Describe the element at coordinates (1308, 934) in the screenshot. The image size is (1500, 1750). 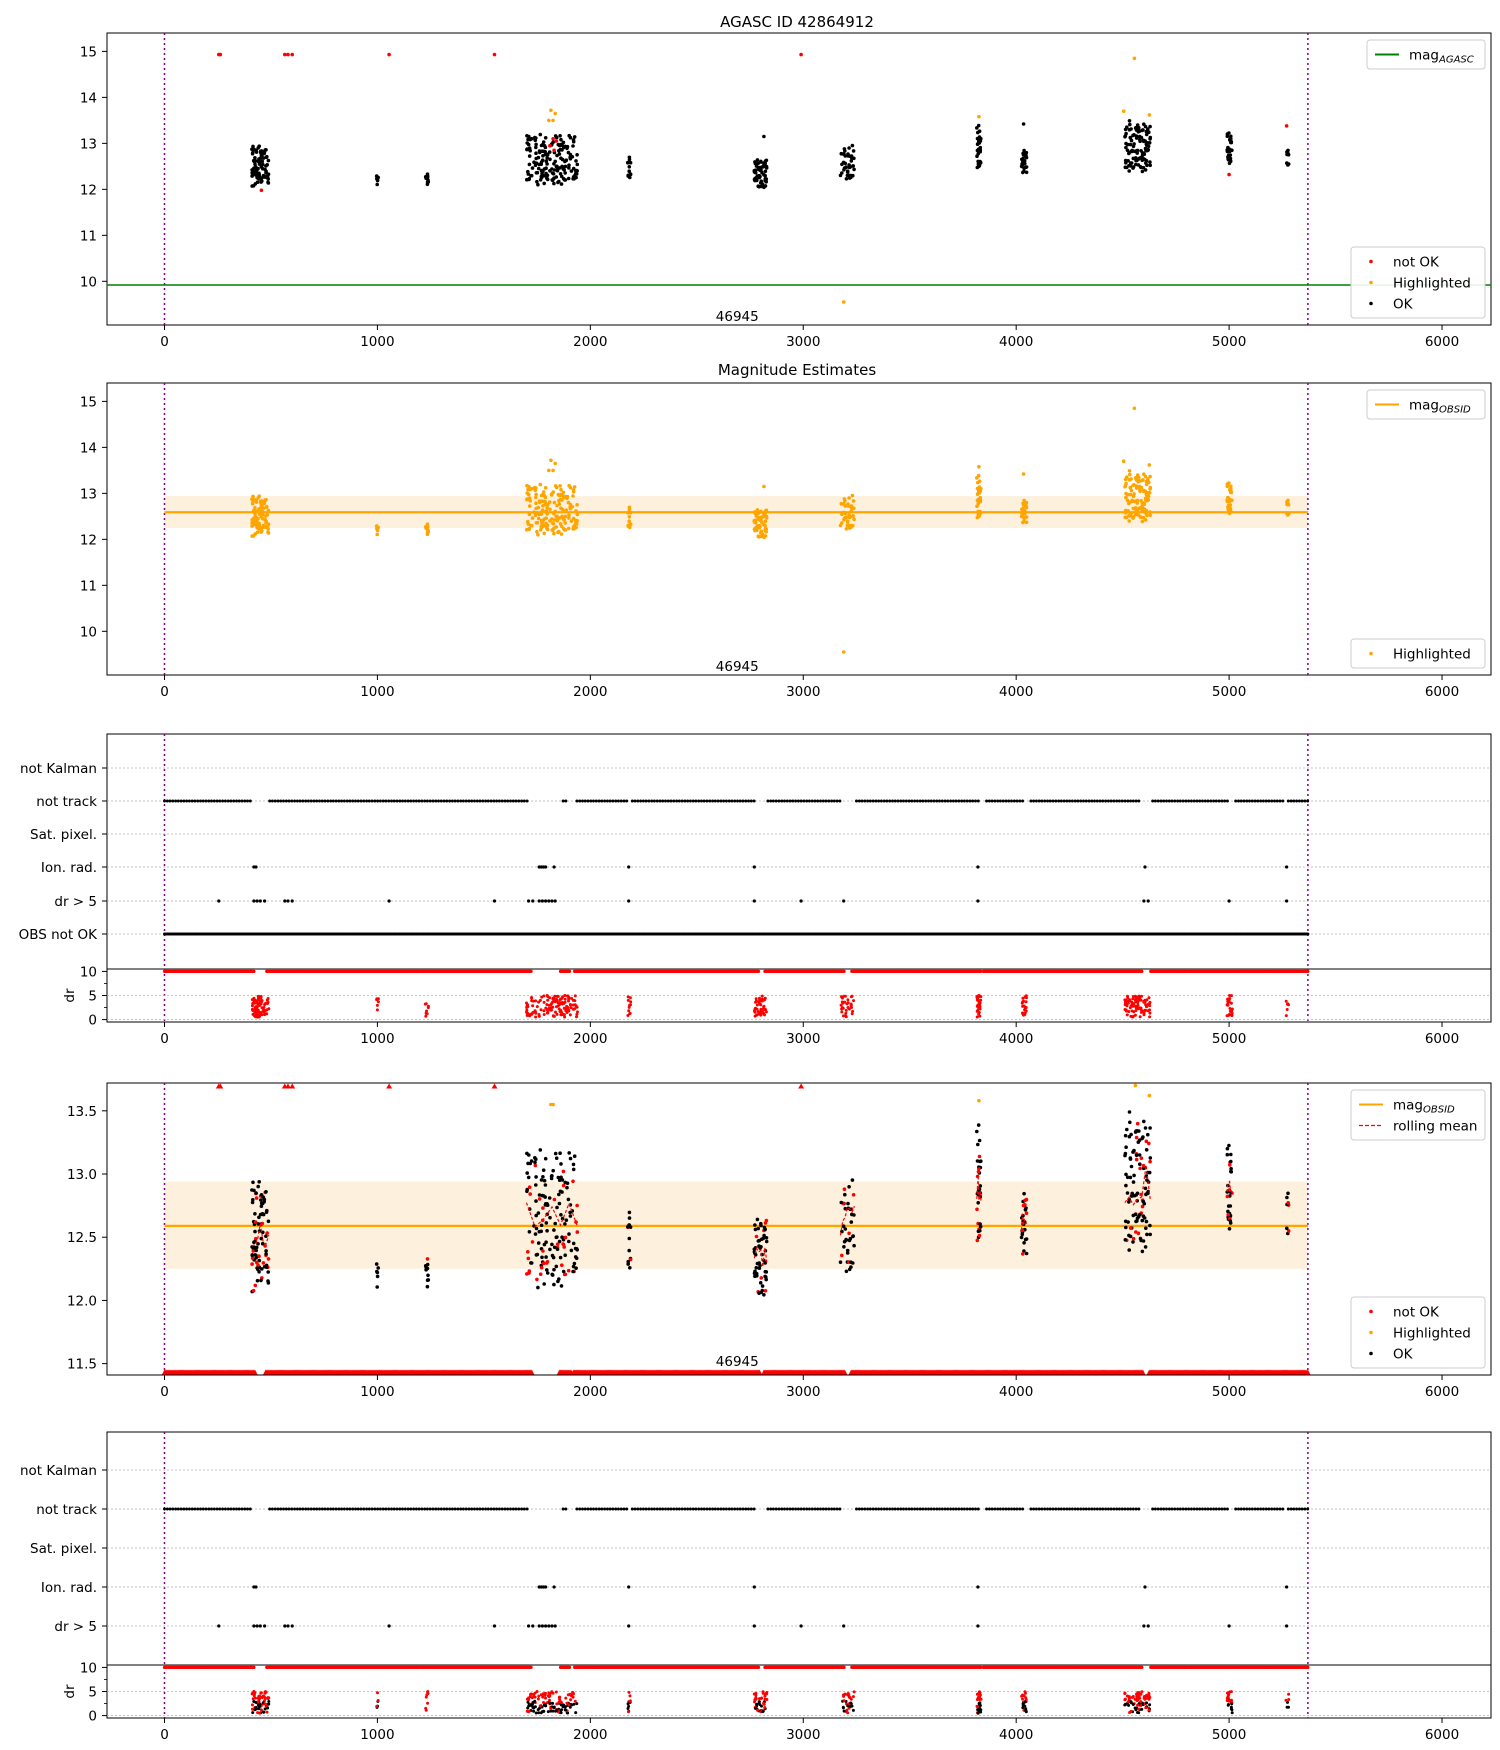
I see `obs-not-ok-point` at that location.